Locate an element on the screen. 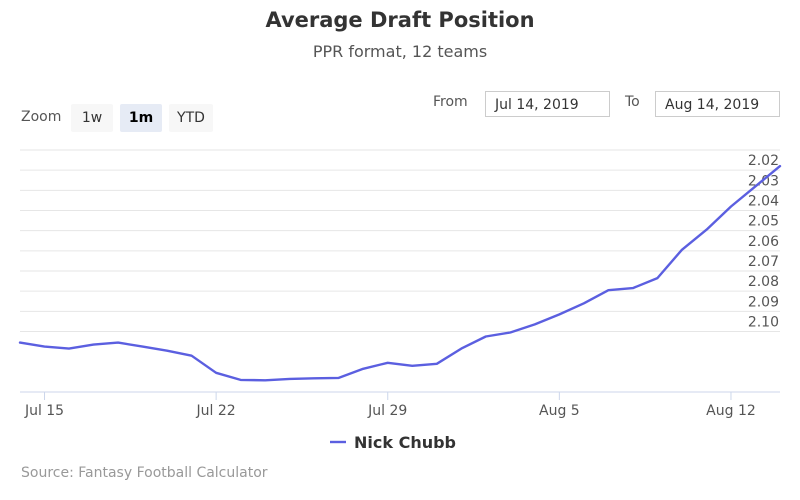 The width and height of the screenshot is (800, 500). chart-title: Average Draft Position is located at coordinates (400, 20).